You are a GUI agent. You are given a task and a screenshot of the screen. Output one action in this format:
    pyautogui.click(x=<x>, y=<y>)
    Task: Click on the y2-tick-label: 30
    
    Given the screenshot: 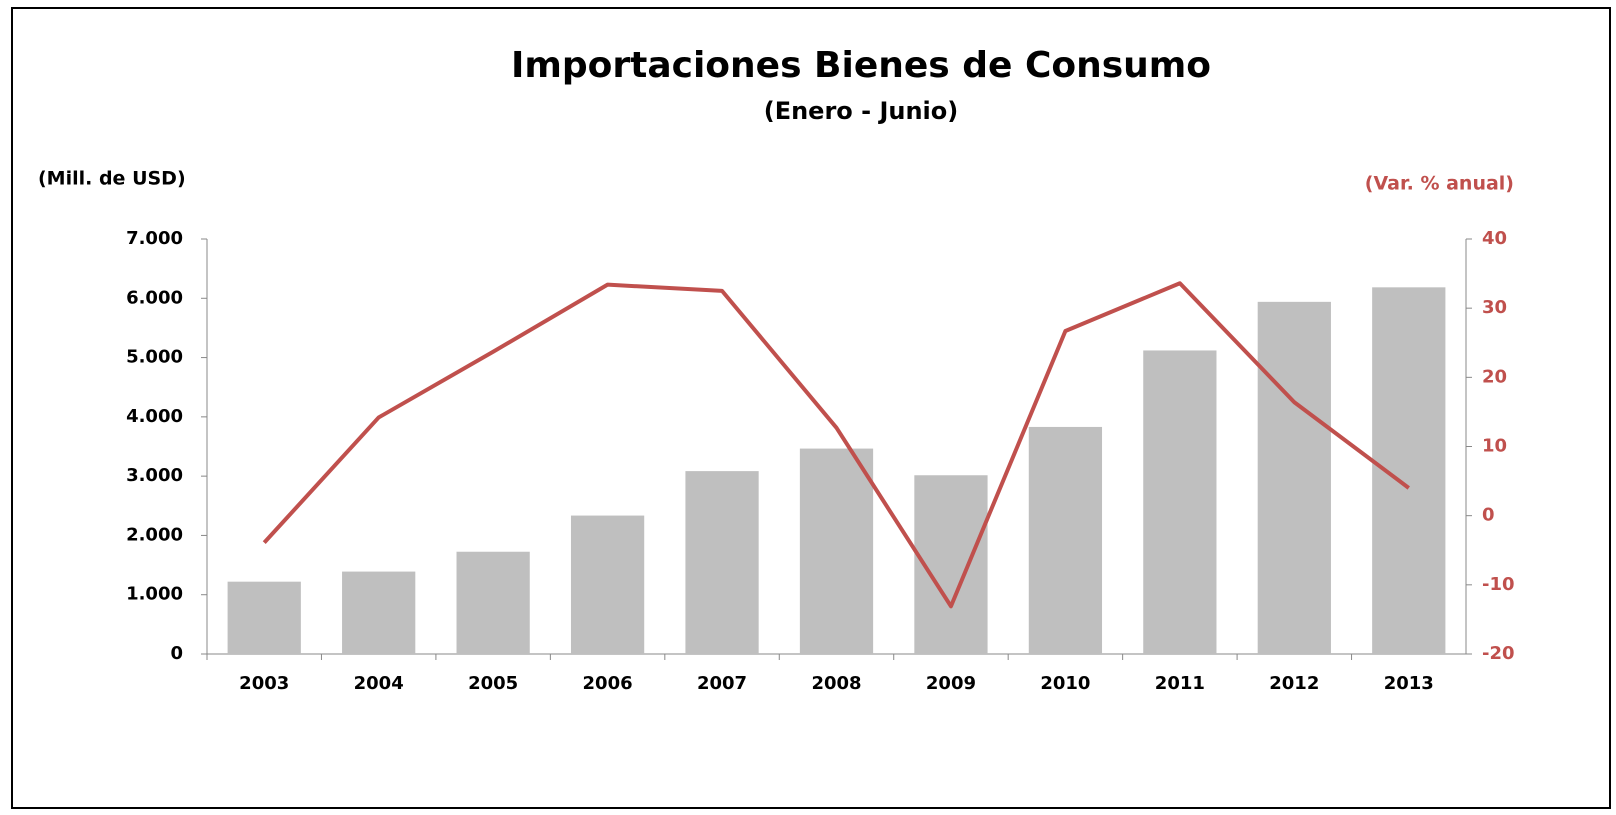 What is the action you would take?
    pyautogui.click(x=1494, y=307)
    